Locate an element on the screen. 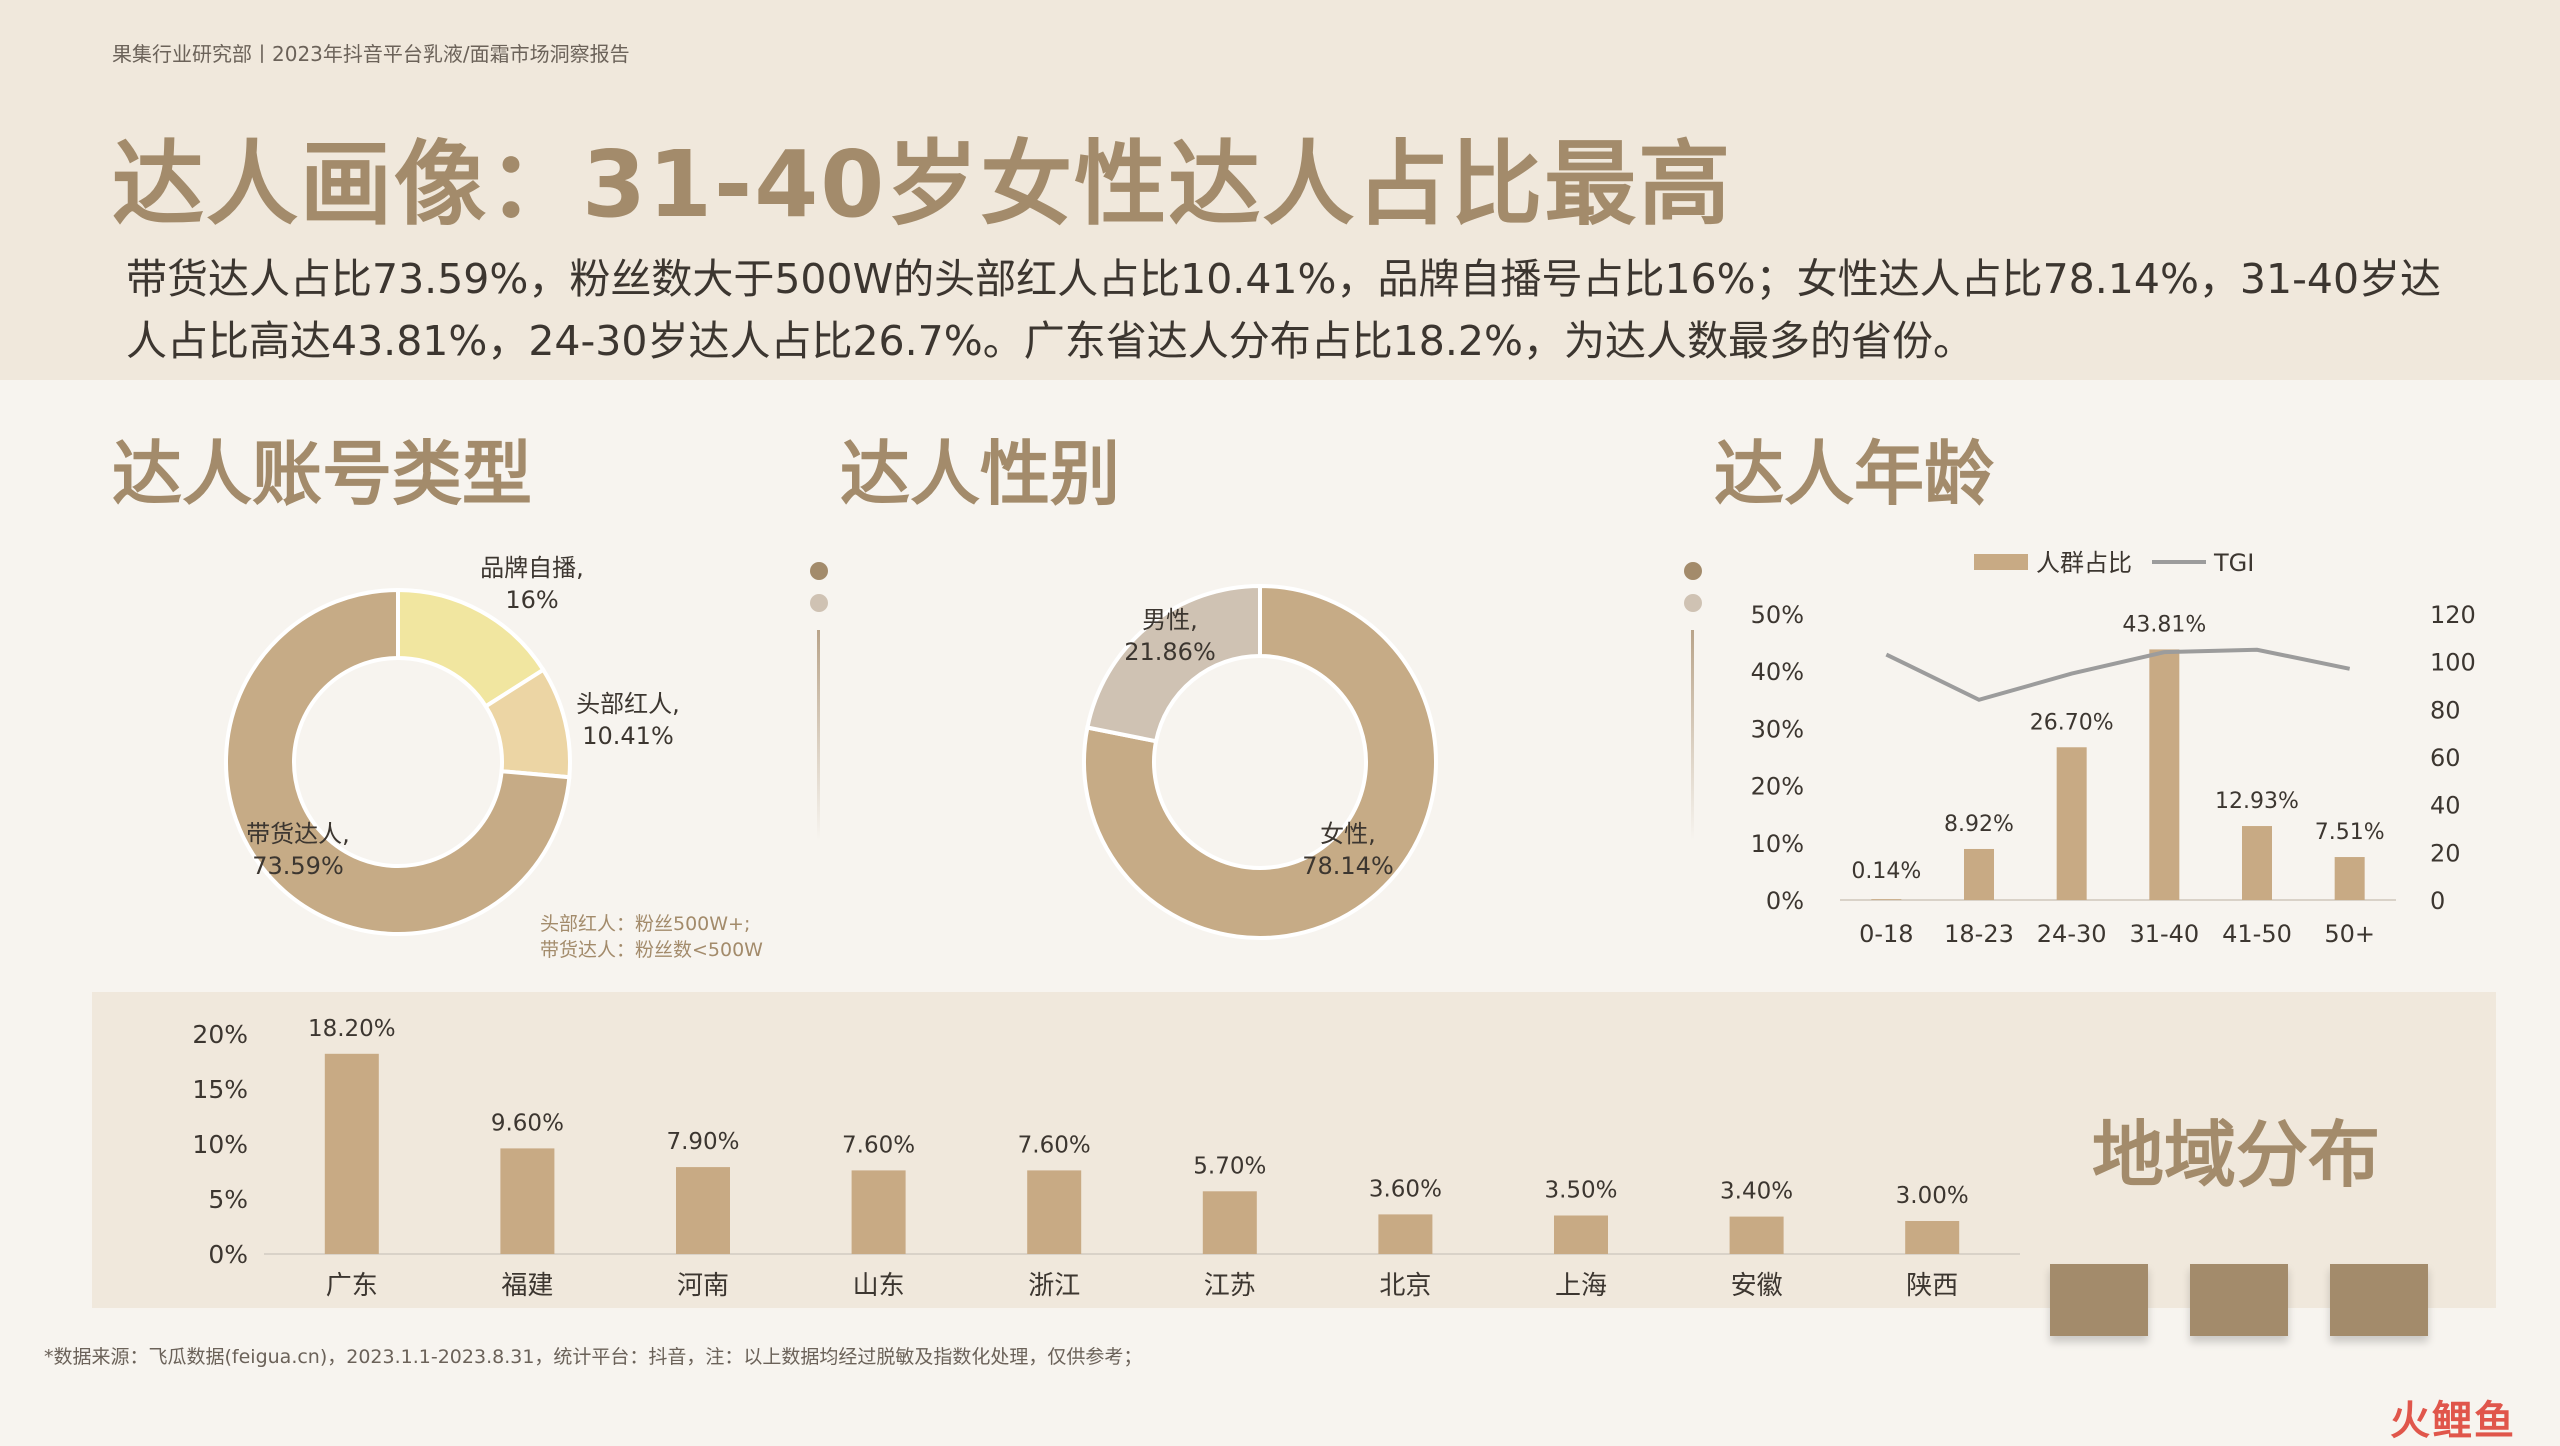 This screenshot has width=2560, height=1446. x-tick-label: 陕西 is located at coordinates (1932, 1286).